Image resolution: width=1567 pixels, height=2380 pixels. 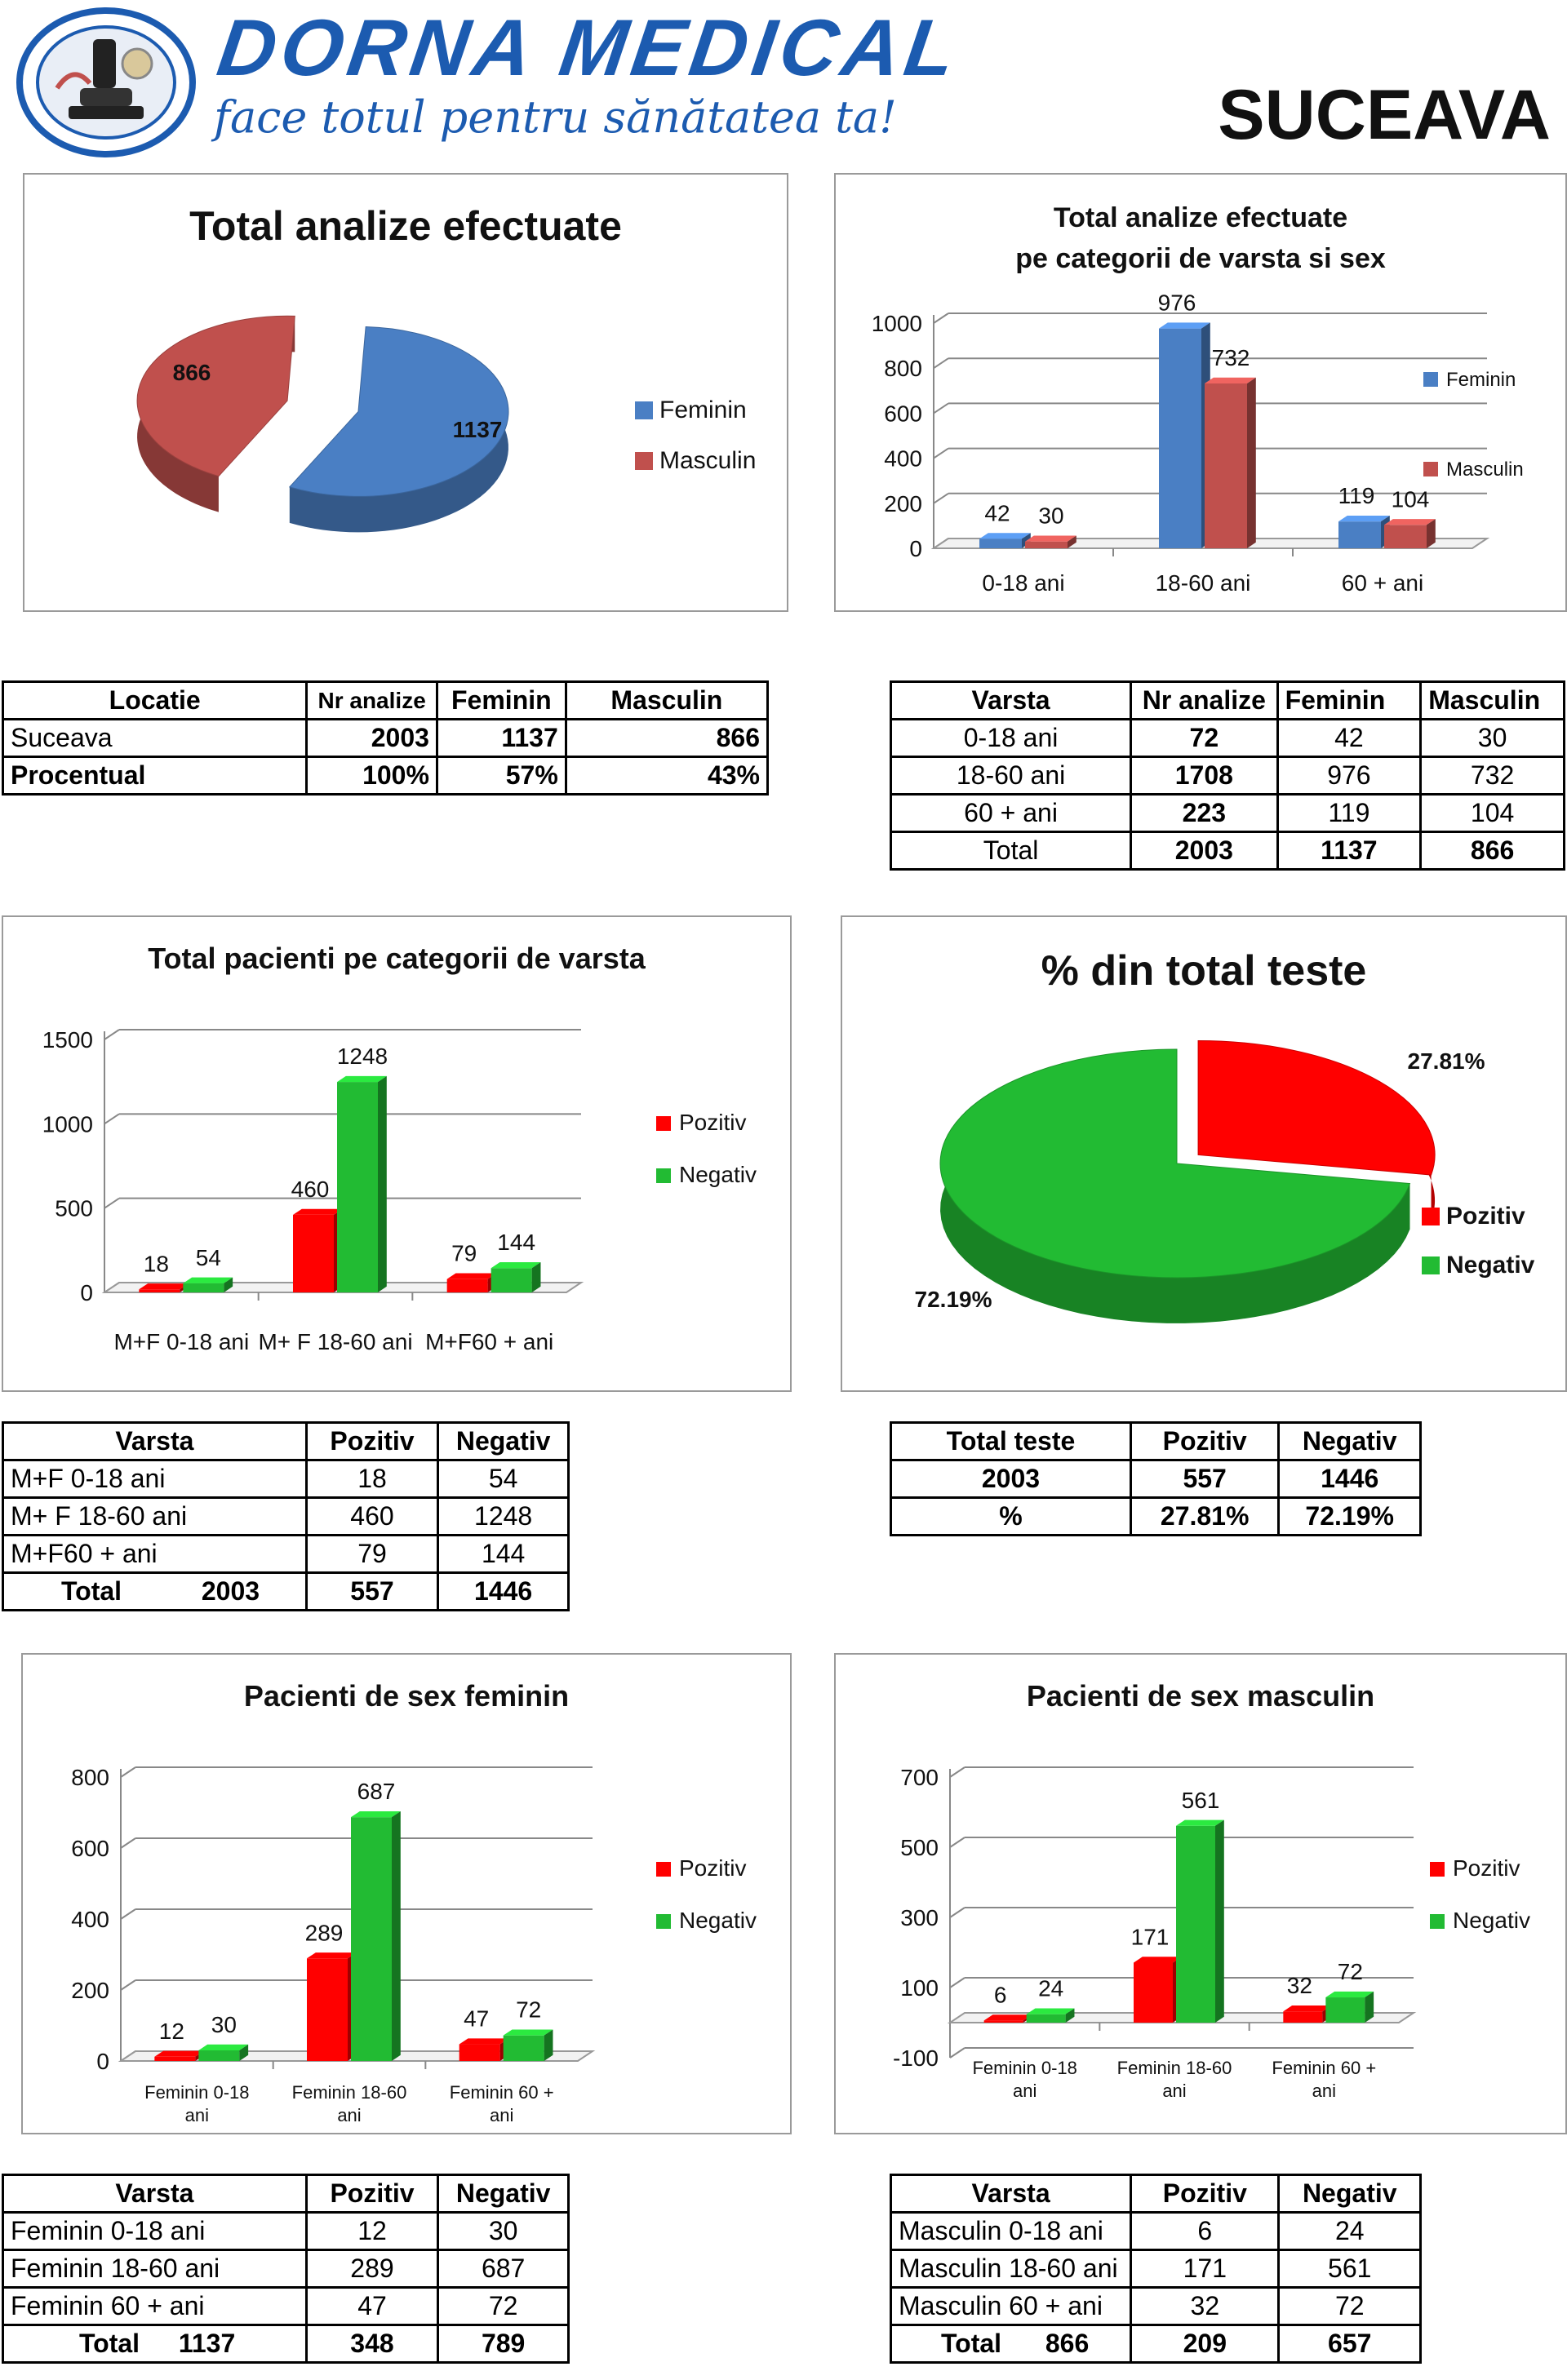 What do you see at coordinates (155, 1554) in the screenshot?
I see `cell: M+F60 + ani` at bounding box center [155, 1554].